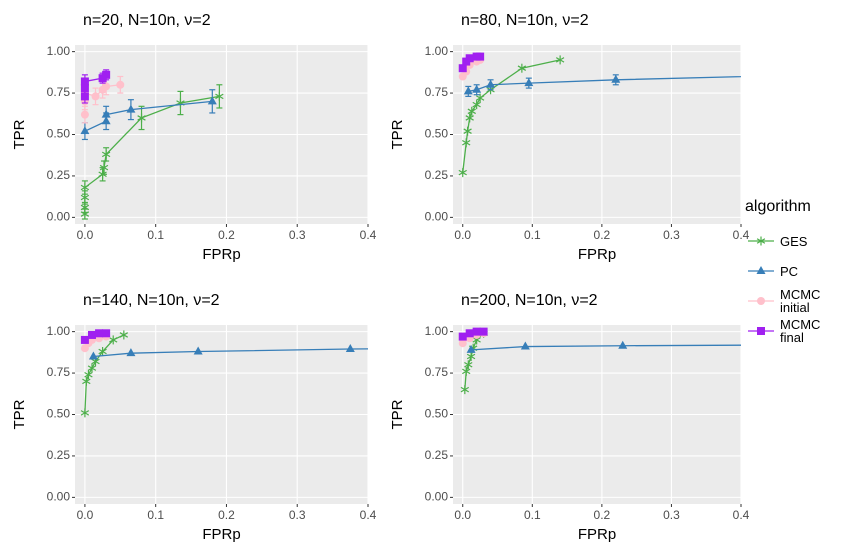 The width and height of the screenshot is (859, 546). I want to click on panel-title: n=80, N=10n, ν=2, so click(525, 20).